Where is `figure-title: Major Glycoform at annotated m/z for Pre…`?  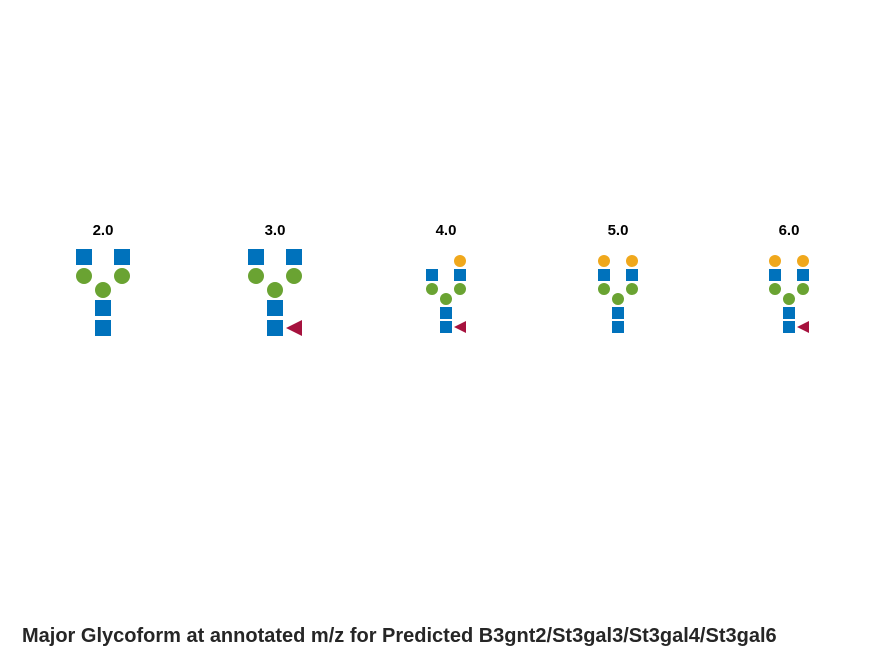 figure-title: Major Glycoform at annotated m/z for Pre… is located at coordinates (399, 636).